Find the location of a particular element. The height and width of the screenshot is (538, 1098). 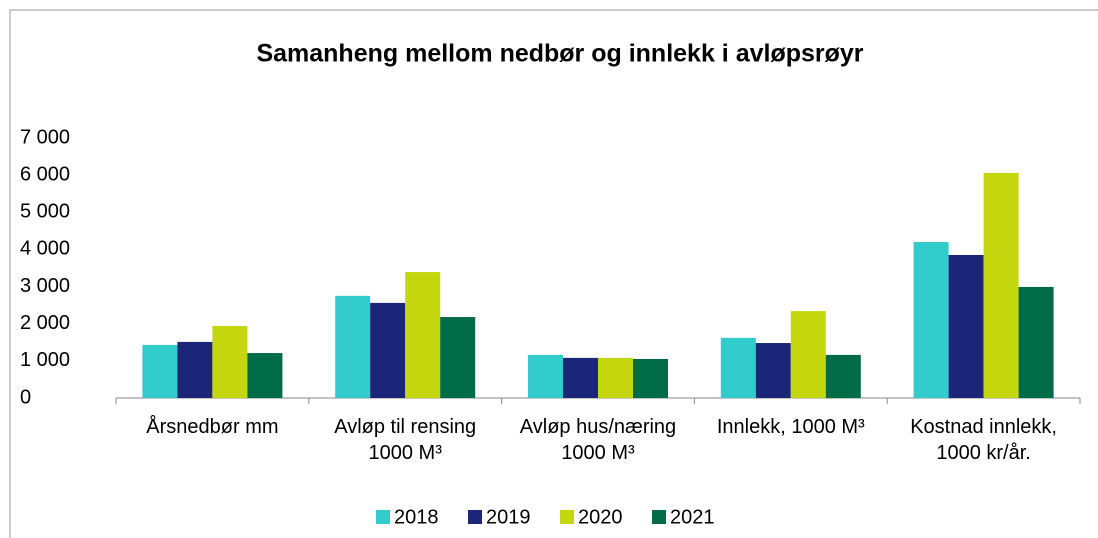

y-tick-label: 5 000 is located at coordinates (45, 212).